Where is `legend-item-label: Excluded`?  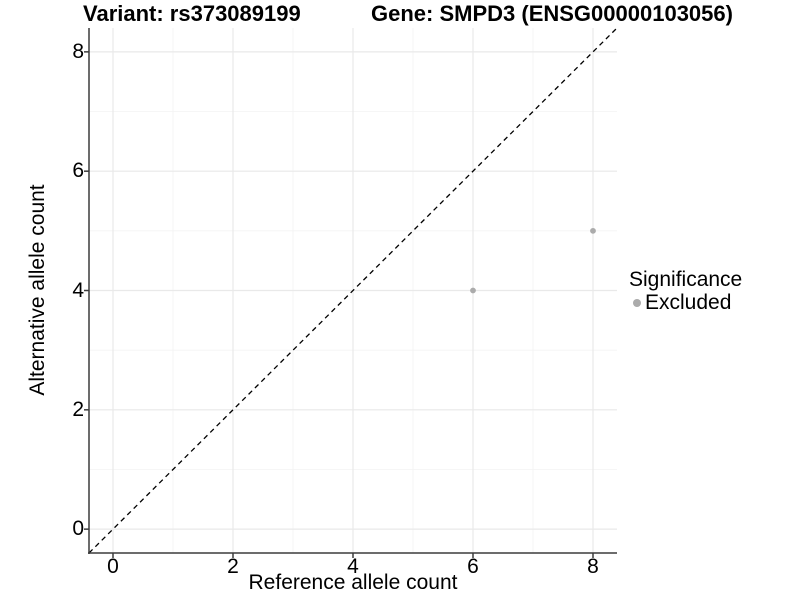 legend-item-label: Excluded is located at coordinates (688, 302).